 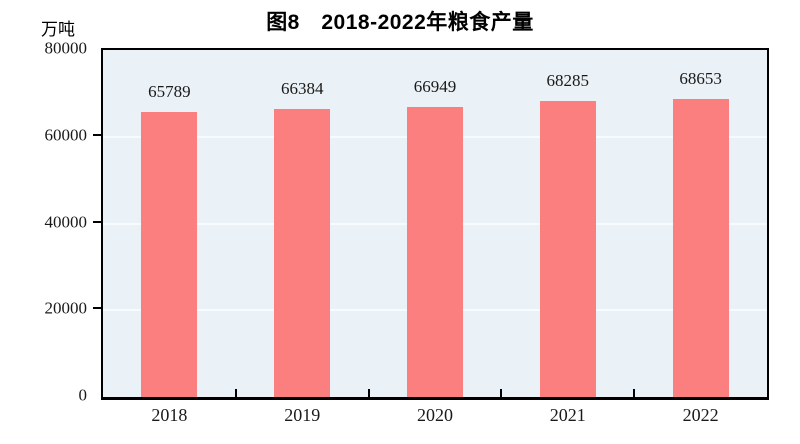 What do you see at coordinates (169, 91) in the screenshot?
I see `bar-value-label: 65789` at bounding box center [169, 91].